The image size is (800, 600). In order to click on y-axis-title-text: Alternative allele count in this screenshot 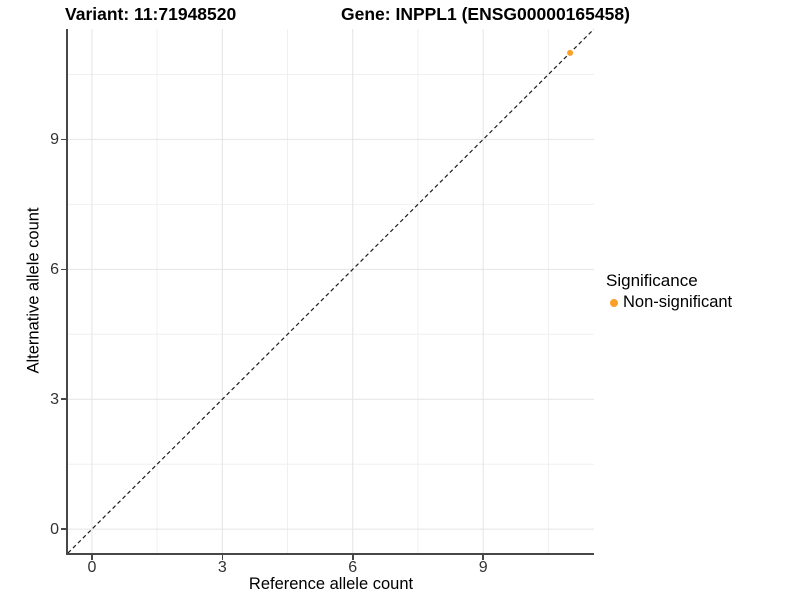, I will do `click(33, 290)`.